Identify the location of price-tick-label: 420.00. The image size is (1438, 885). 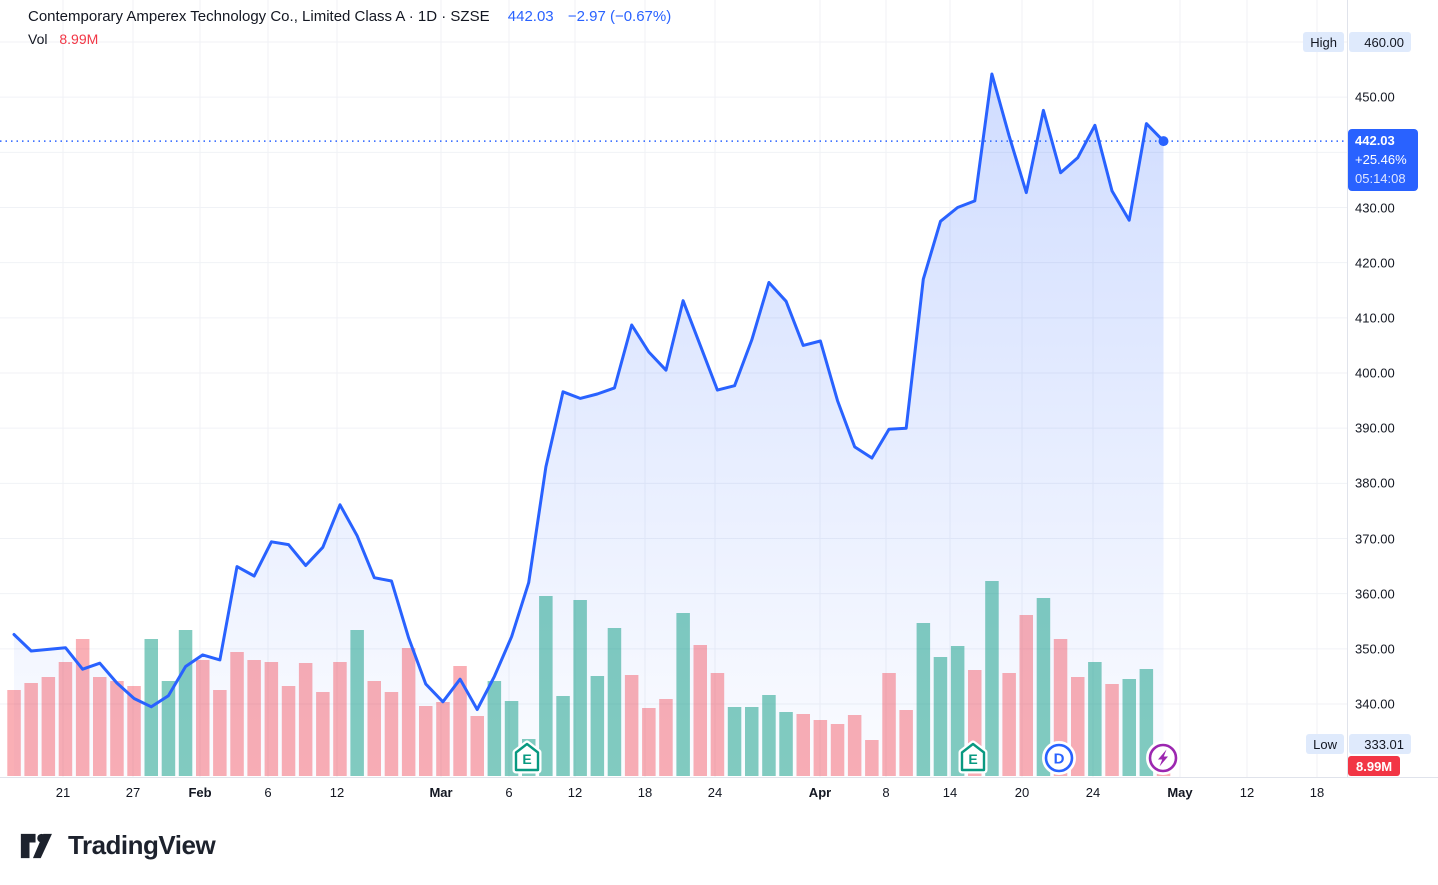
(1375, 263).